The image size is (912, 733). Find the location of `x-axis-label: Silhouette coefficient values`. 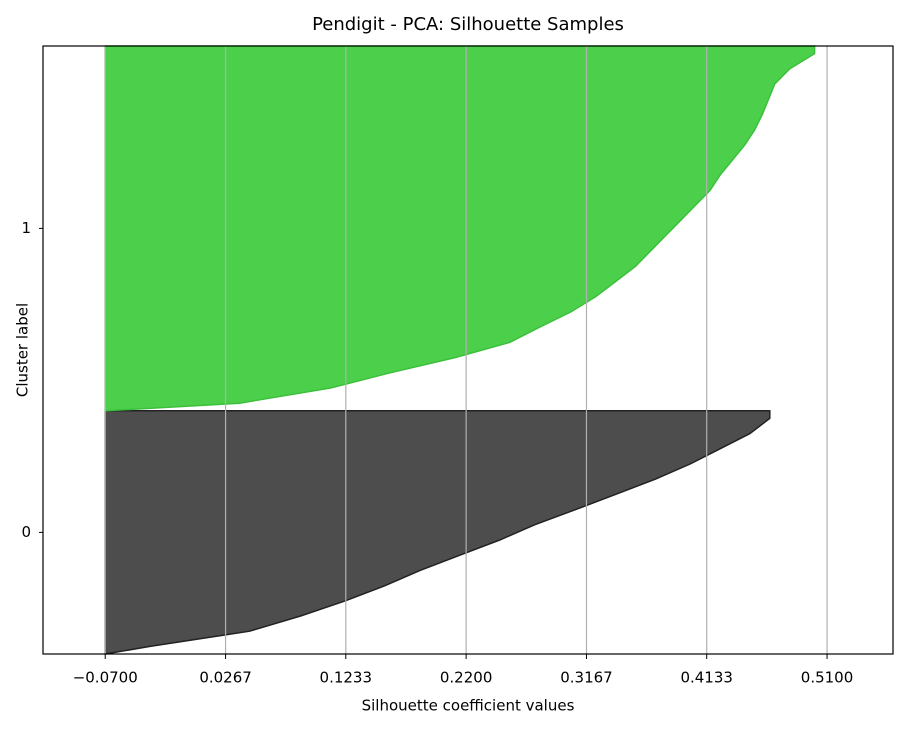

x-axis-label: Silhouette coefficient values is located at coordinates (468, 706).